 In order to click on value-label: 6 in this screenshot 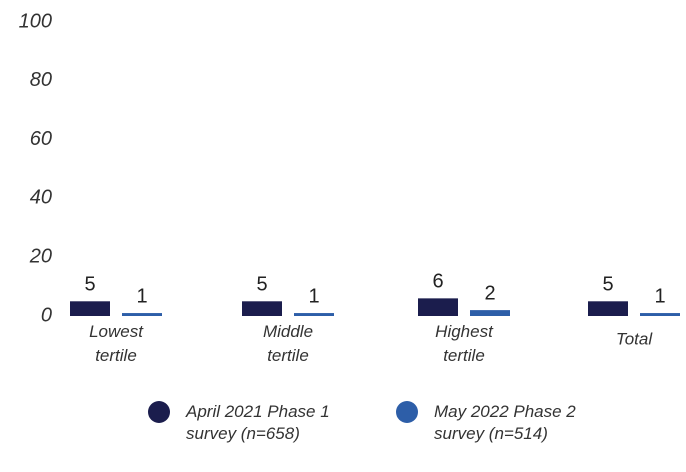, I will do `click(437, 282)`.